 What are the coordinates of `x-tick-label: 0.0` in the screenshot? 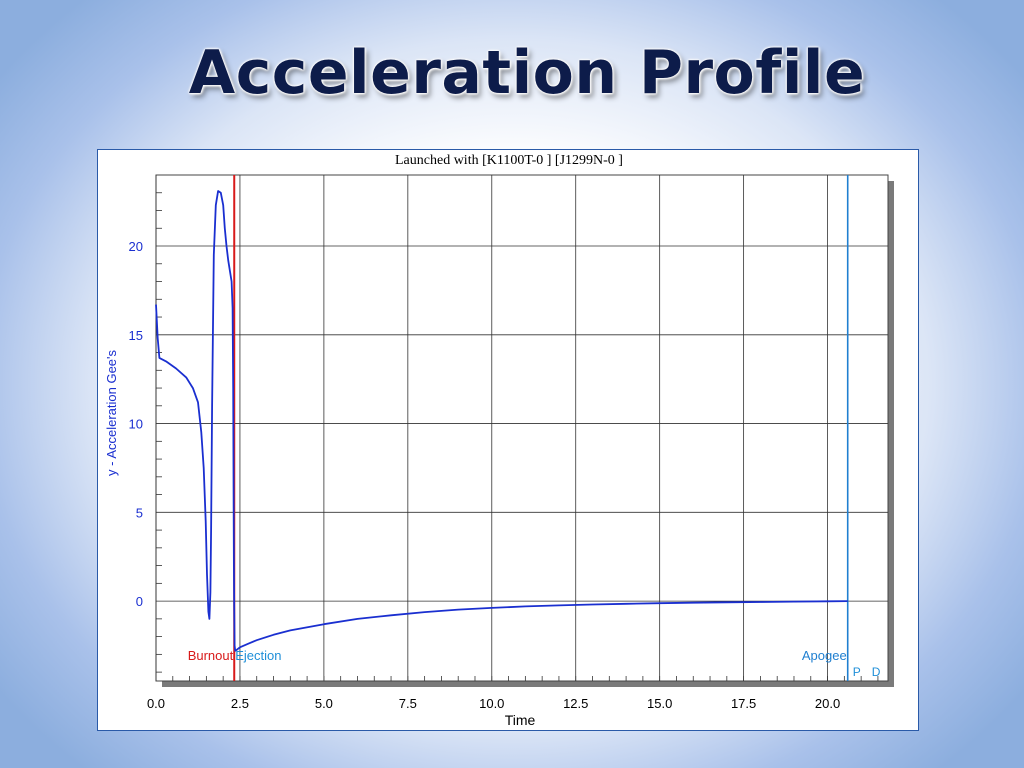 It's located at (156, 703).